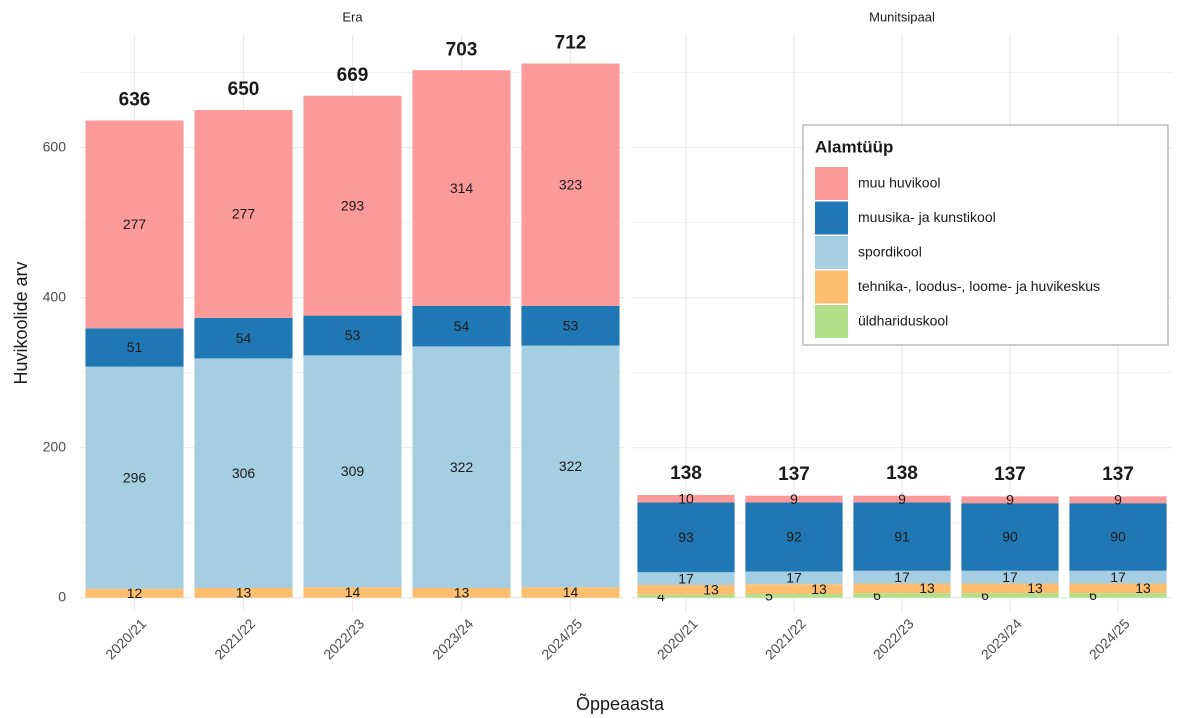 The height and width of the screenshot is (718, 1180). What do you see at coordinates (353, 205) in the screenshot?
I see `segment-label: 293` at bounding box center [353, 205].